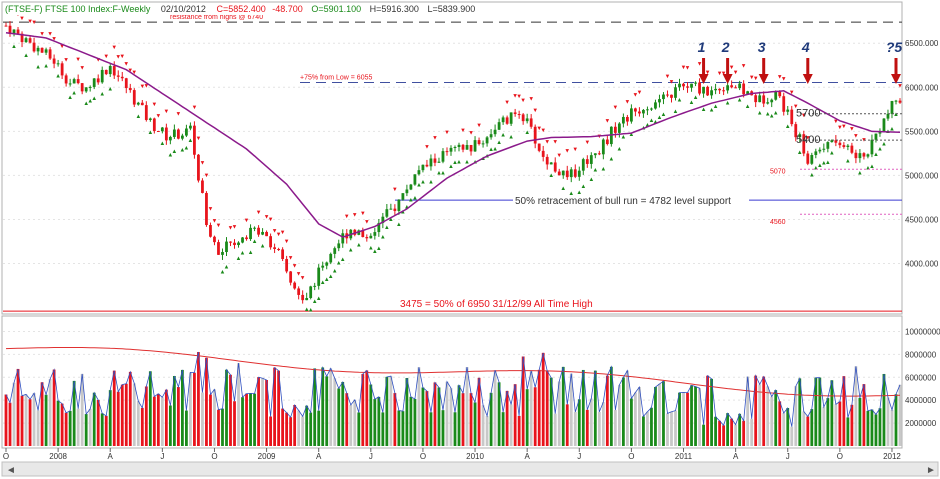 Image resolution: width=940 pixels, height=479 pixels. Describe the element at coordinates (267, 456) in the screenshot. I see `x-tick-label: 2009` at that location.